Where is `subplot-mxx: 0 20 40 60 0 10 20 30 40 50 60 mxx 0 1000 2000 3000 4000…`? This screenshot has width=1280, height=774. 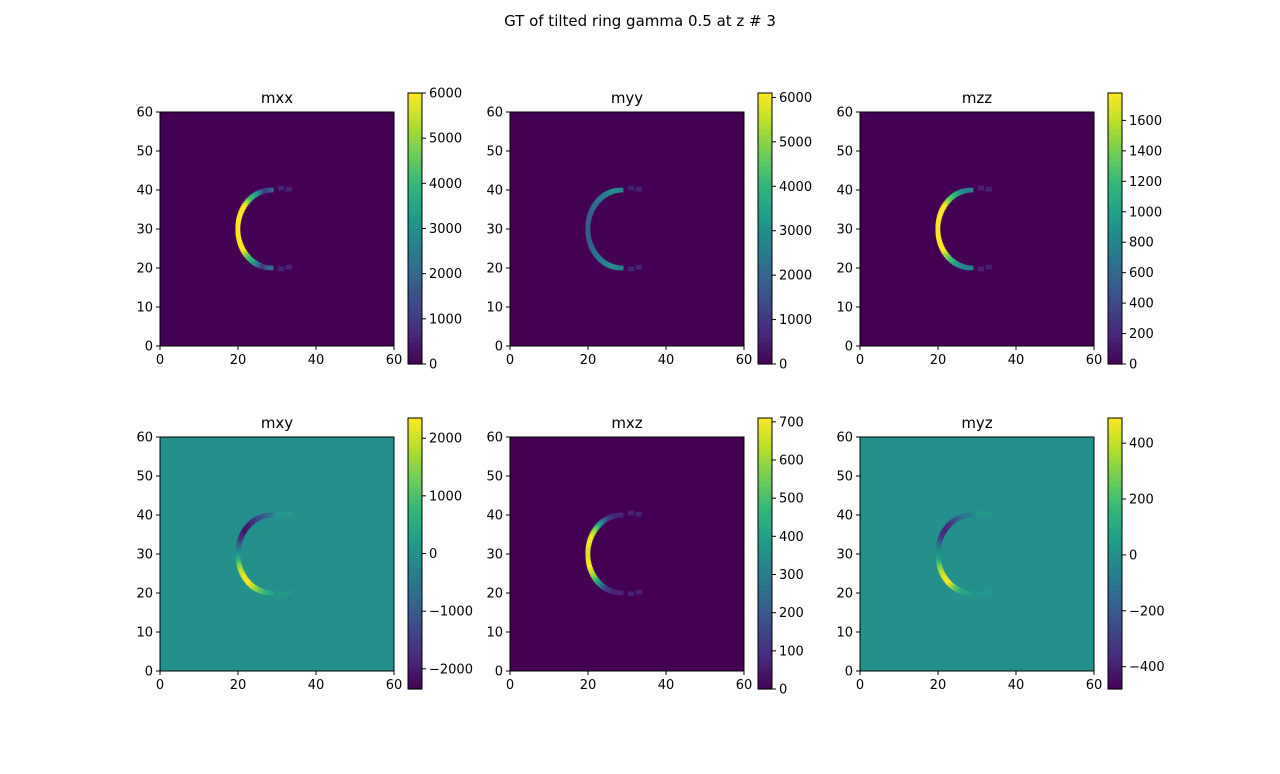
subplot-mxx: 0 20 40 60 0 10 20 30 40 50 60 mxx 0 1000 2000 3000 4000… is located at coordinates (299, 230).